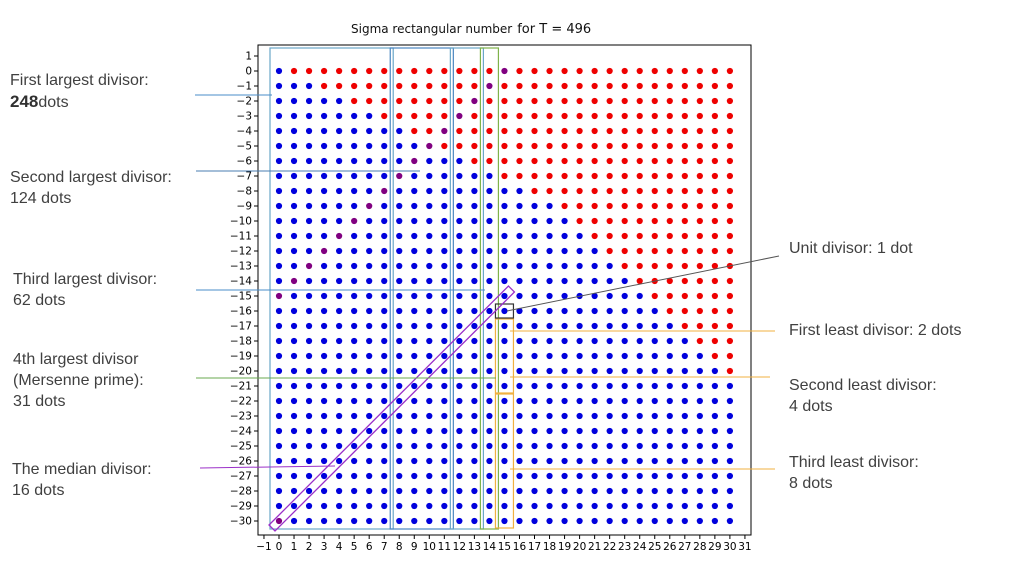 The image size is (1012, 575). I want to click on x-tick-label-2: 2, so click(309, 547).